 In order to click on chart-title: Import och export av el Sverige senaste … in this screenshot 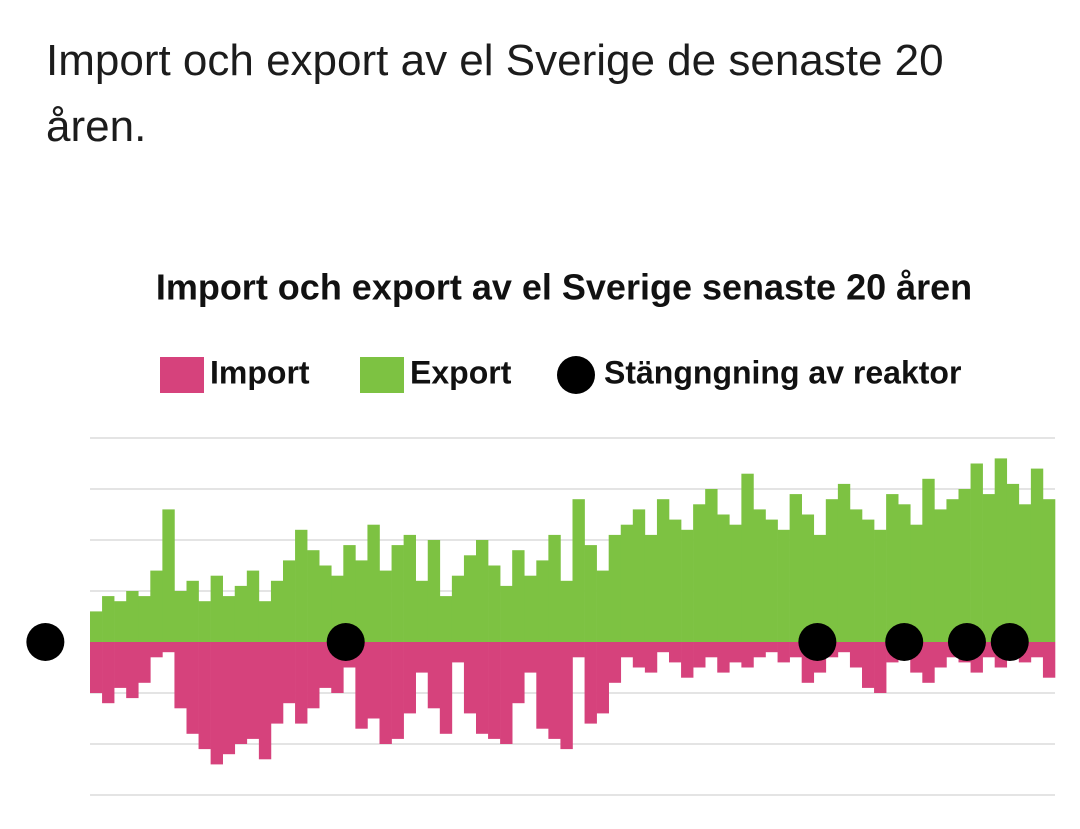, I will do `click(564, 287)`.